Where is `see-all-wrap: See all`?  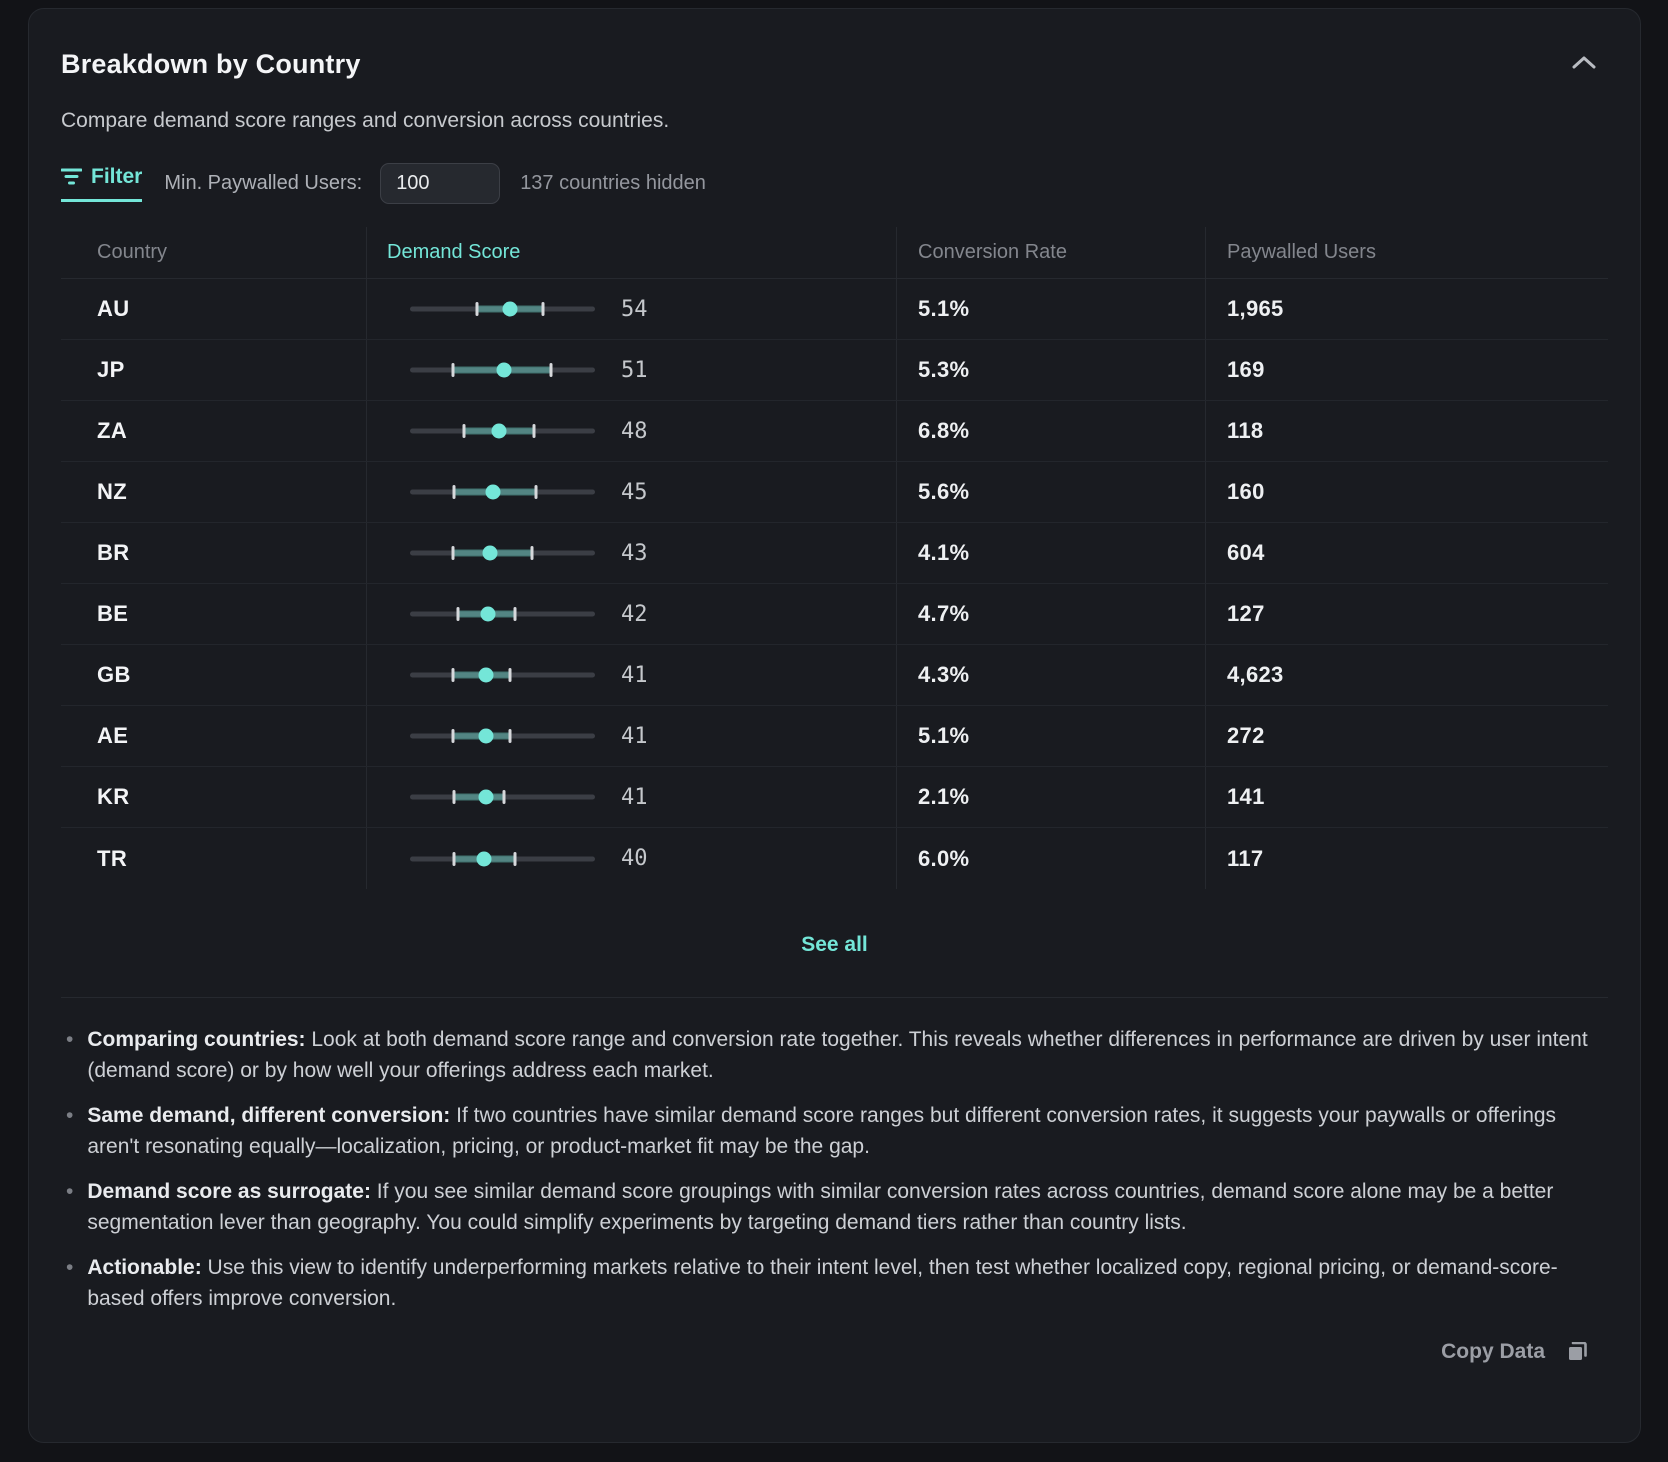
see-all-wrap: See all is located at coordinates (834, 943).